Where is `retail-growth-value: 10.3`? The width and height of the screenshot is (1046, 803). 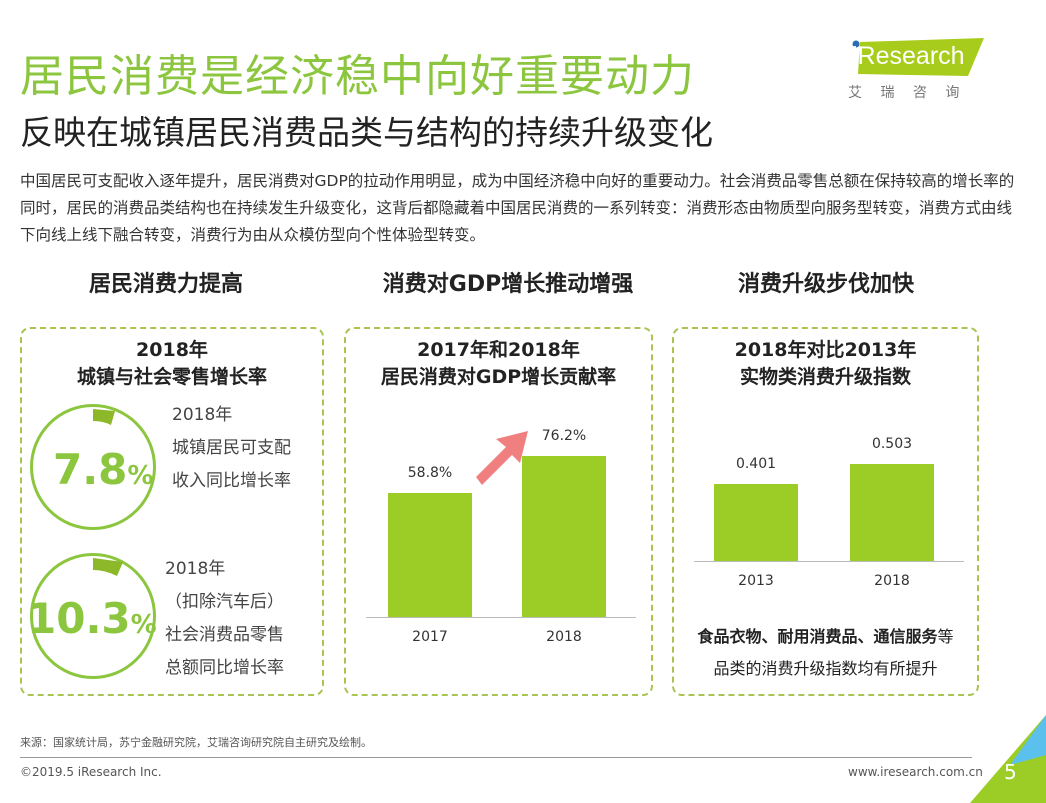 retail-growth-value: 10.3 is located at coordinates (79, 618).